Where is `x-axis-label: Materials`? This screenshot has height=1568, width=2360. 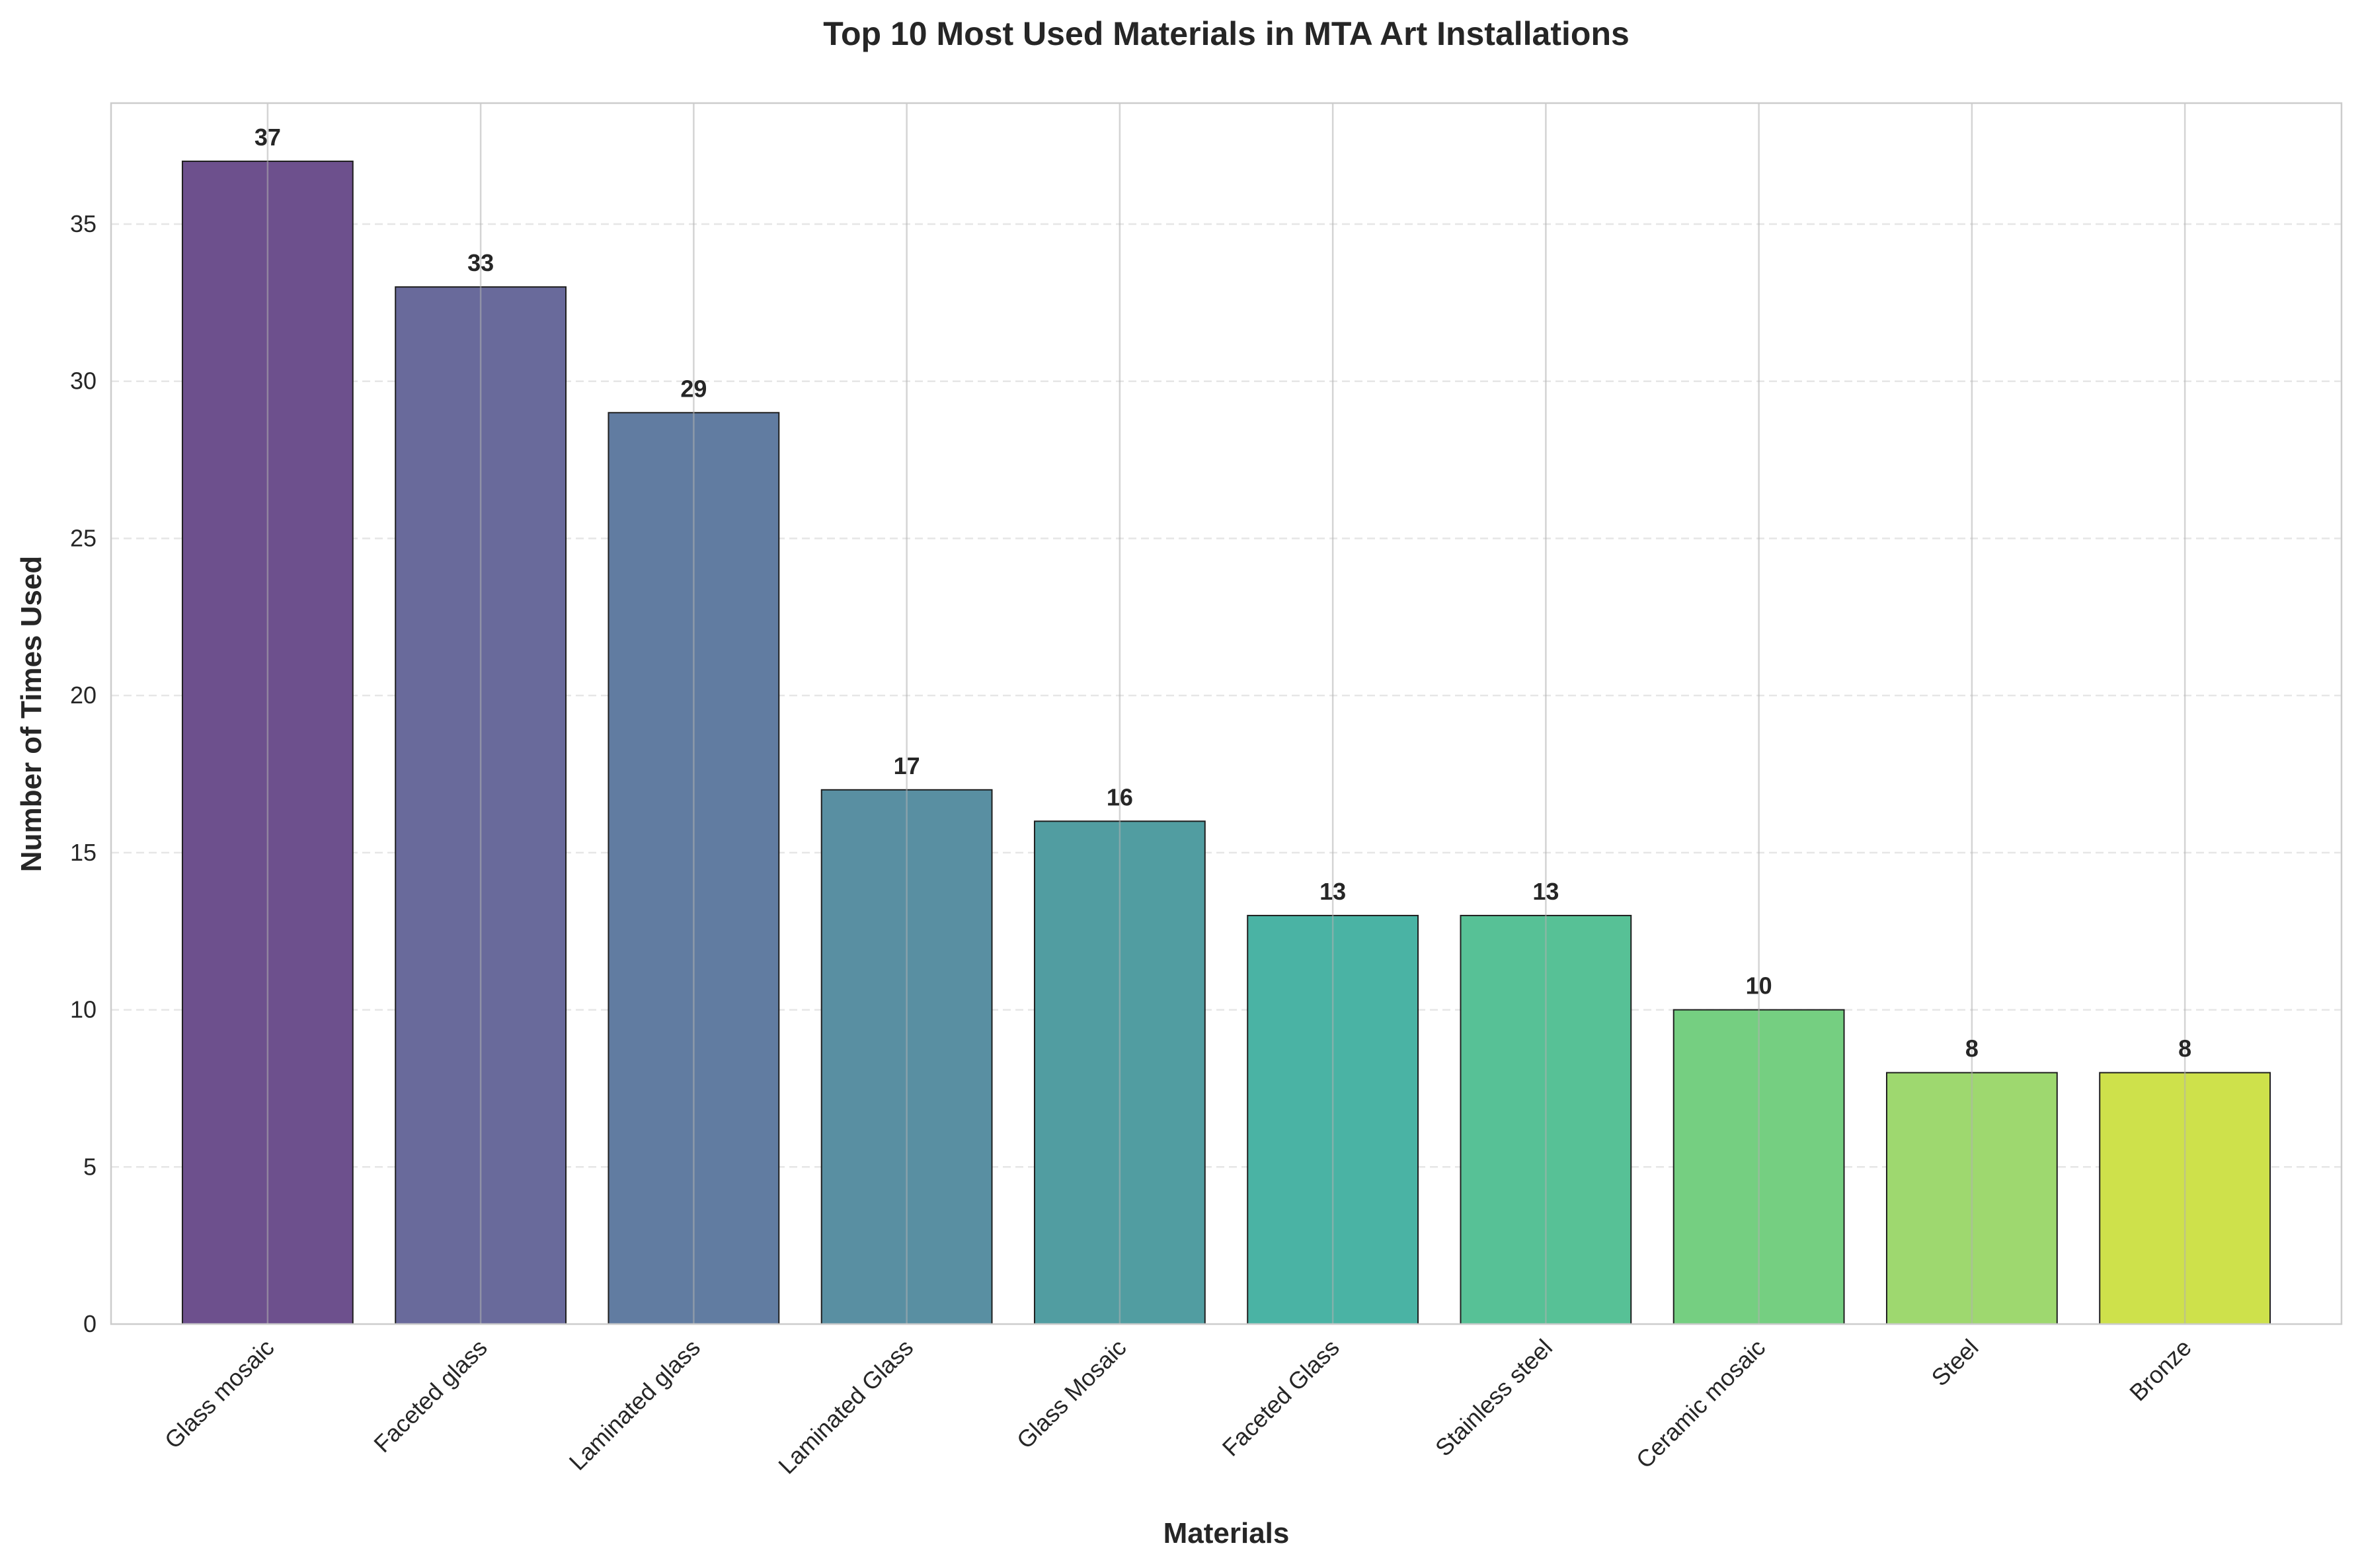 x-axis-label: Materials is located at coordinates (1226, 1533).